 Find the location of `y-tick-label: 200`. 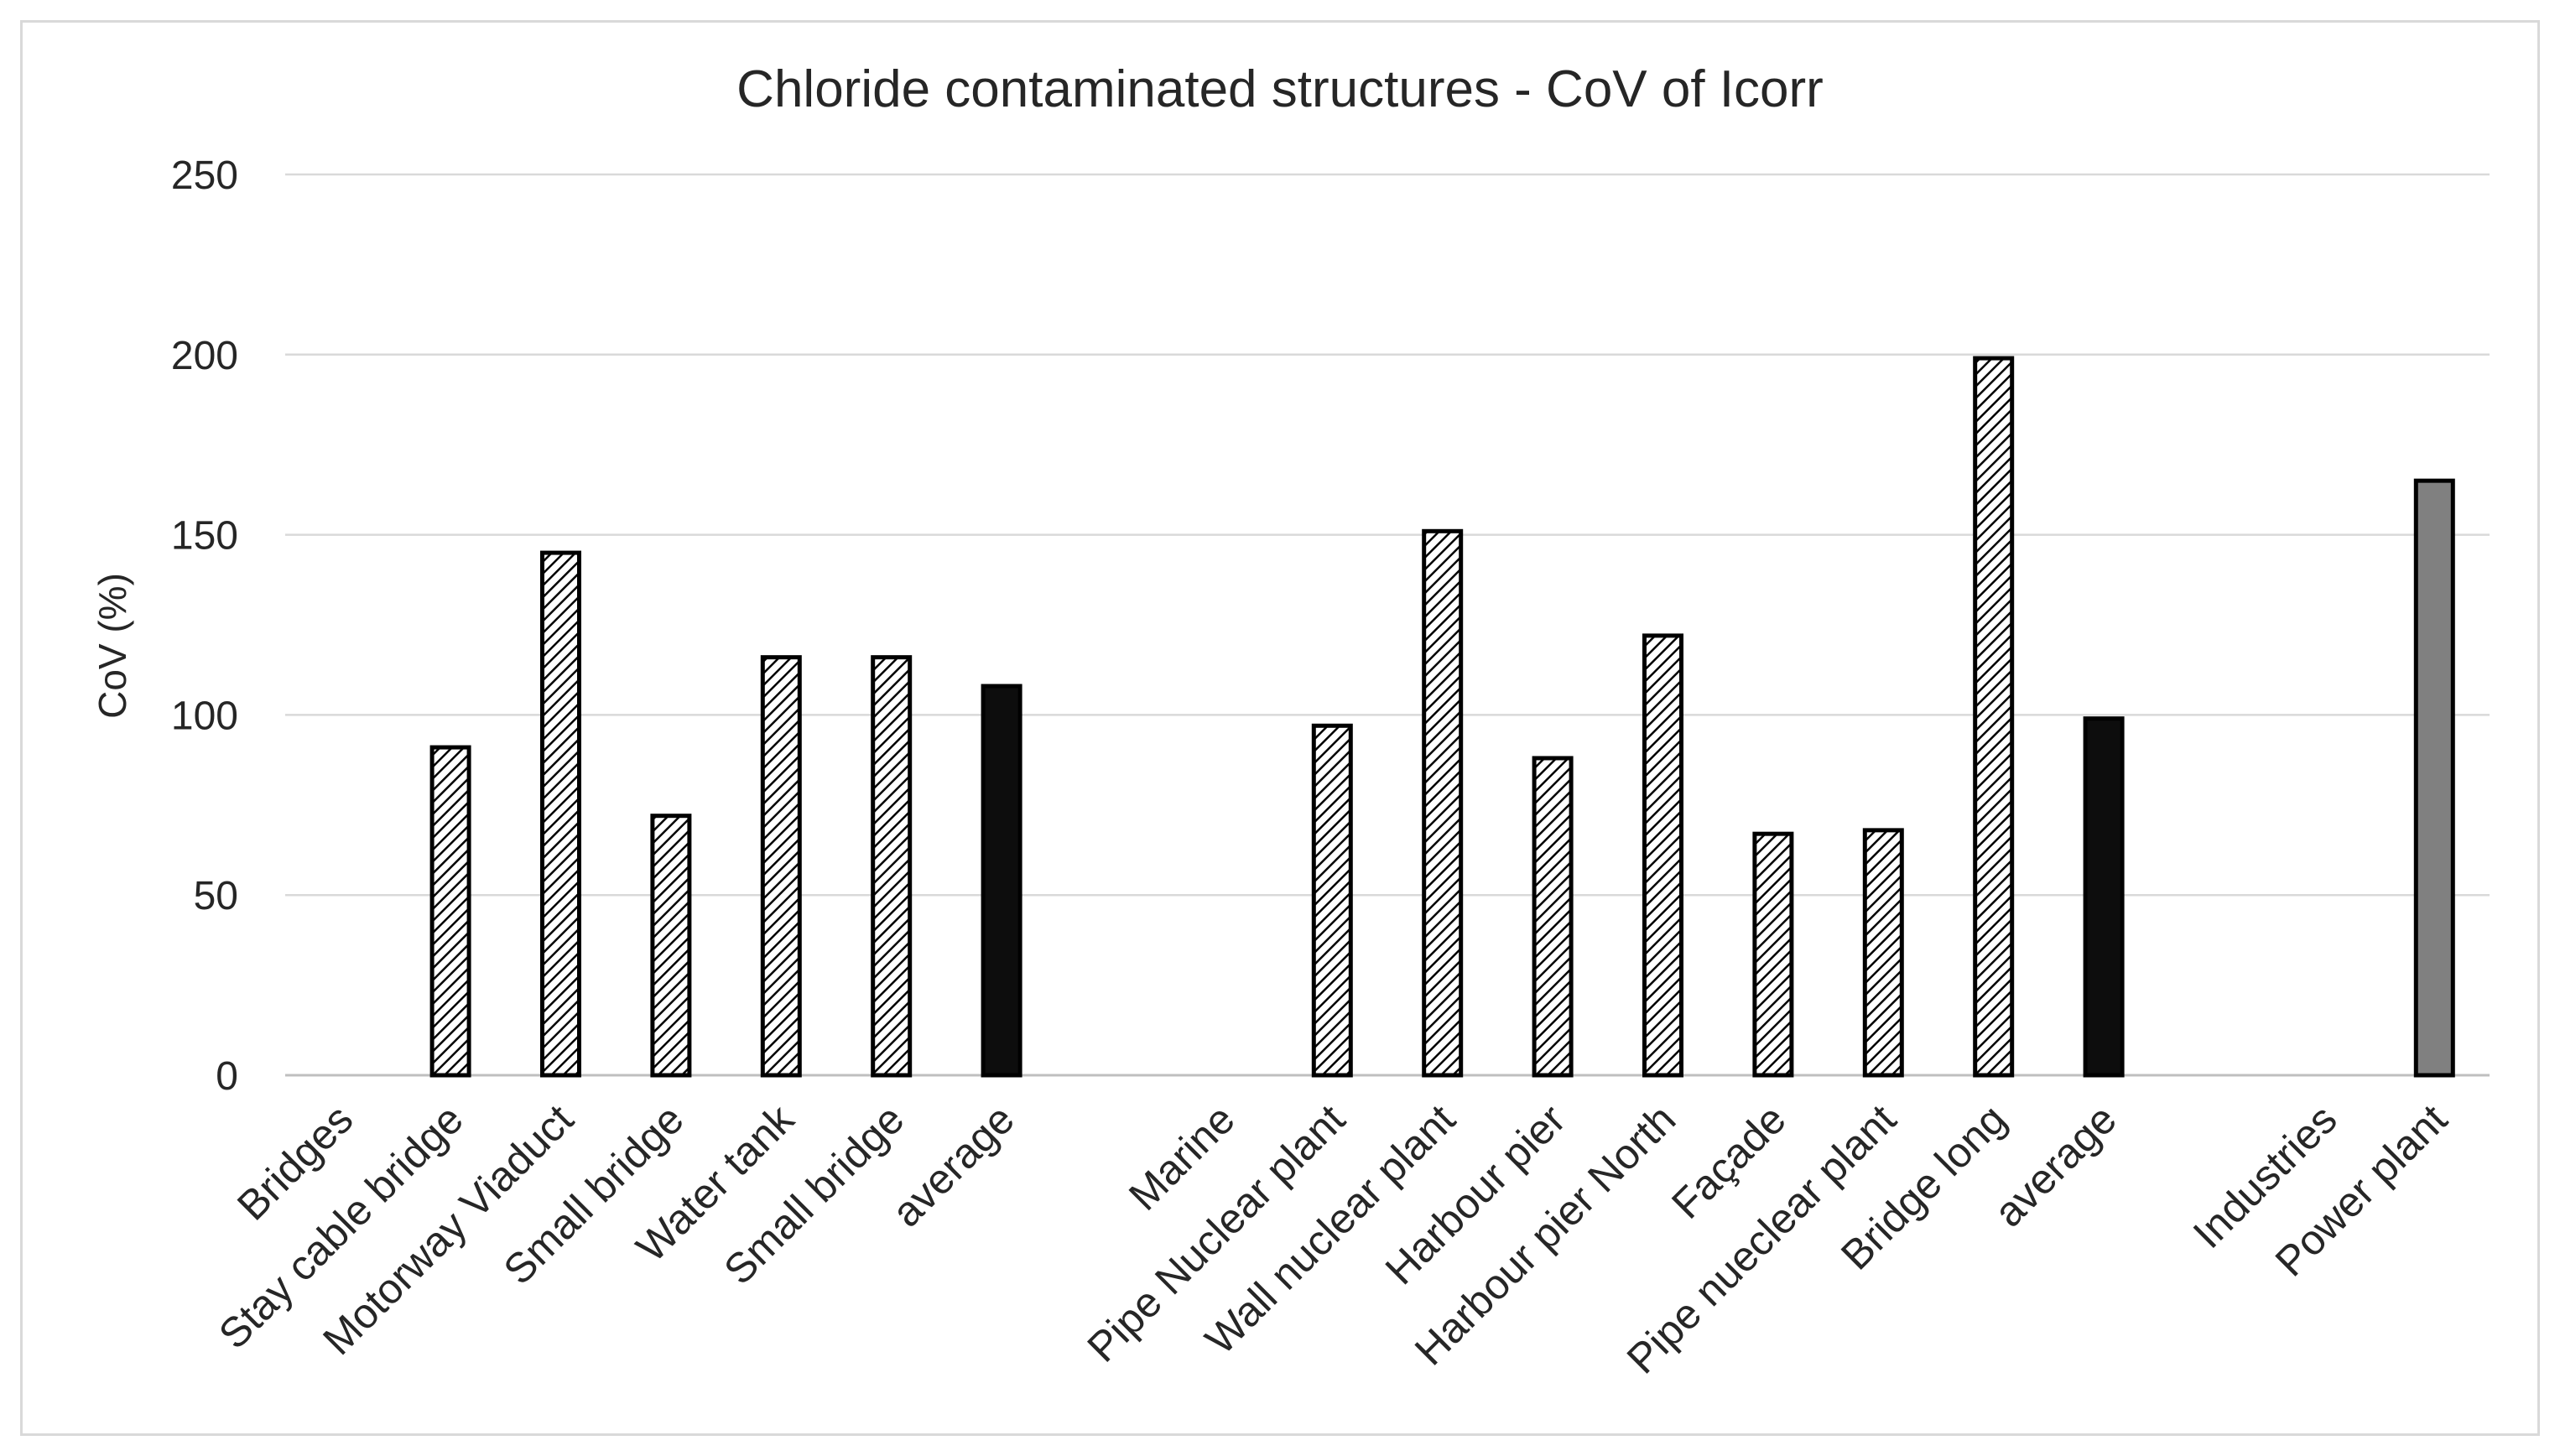

y-tick-label: 200 is located at coordinates (204, 356).